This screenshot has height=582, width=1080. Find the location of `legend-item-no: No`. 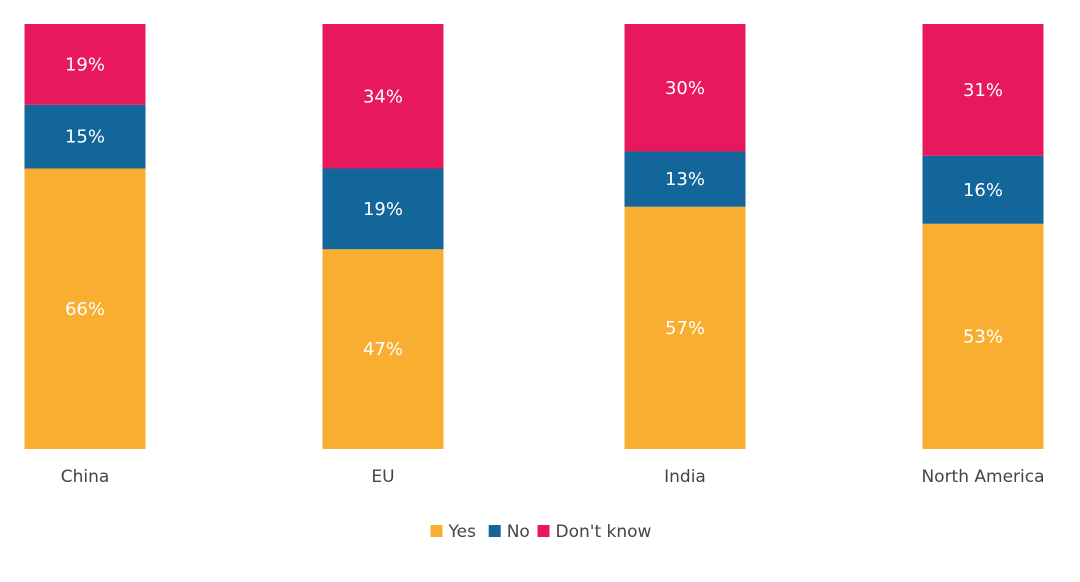

legend-item-no: No is located at coordinates (509, 532).